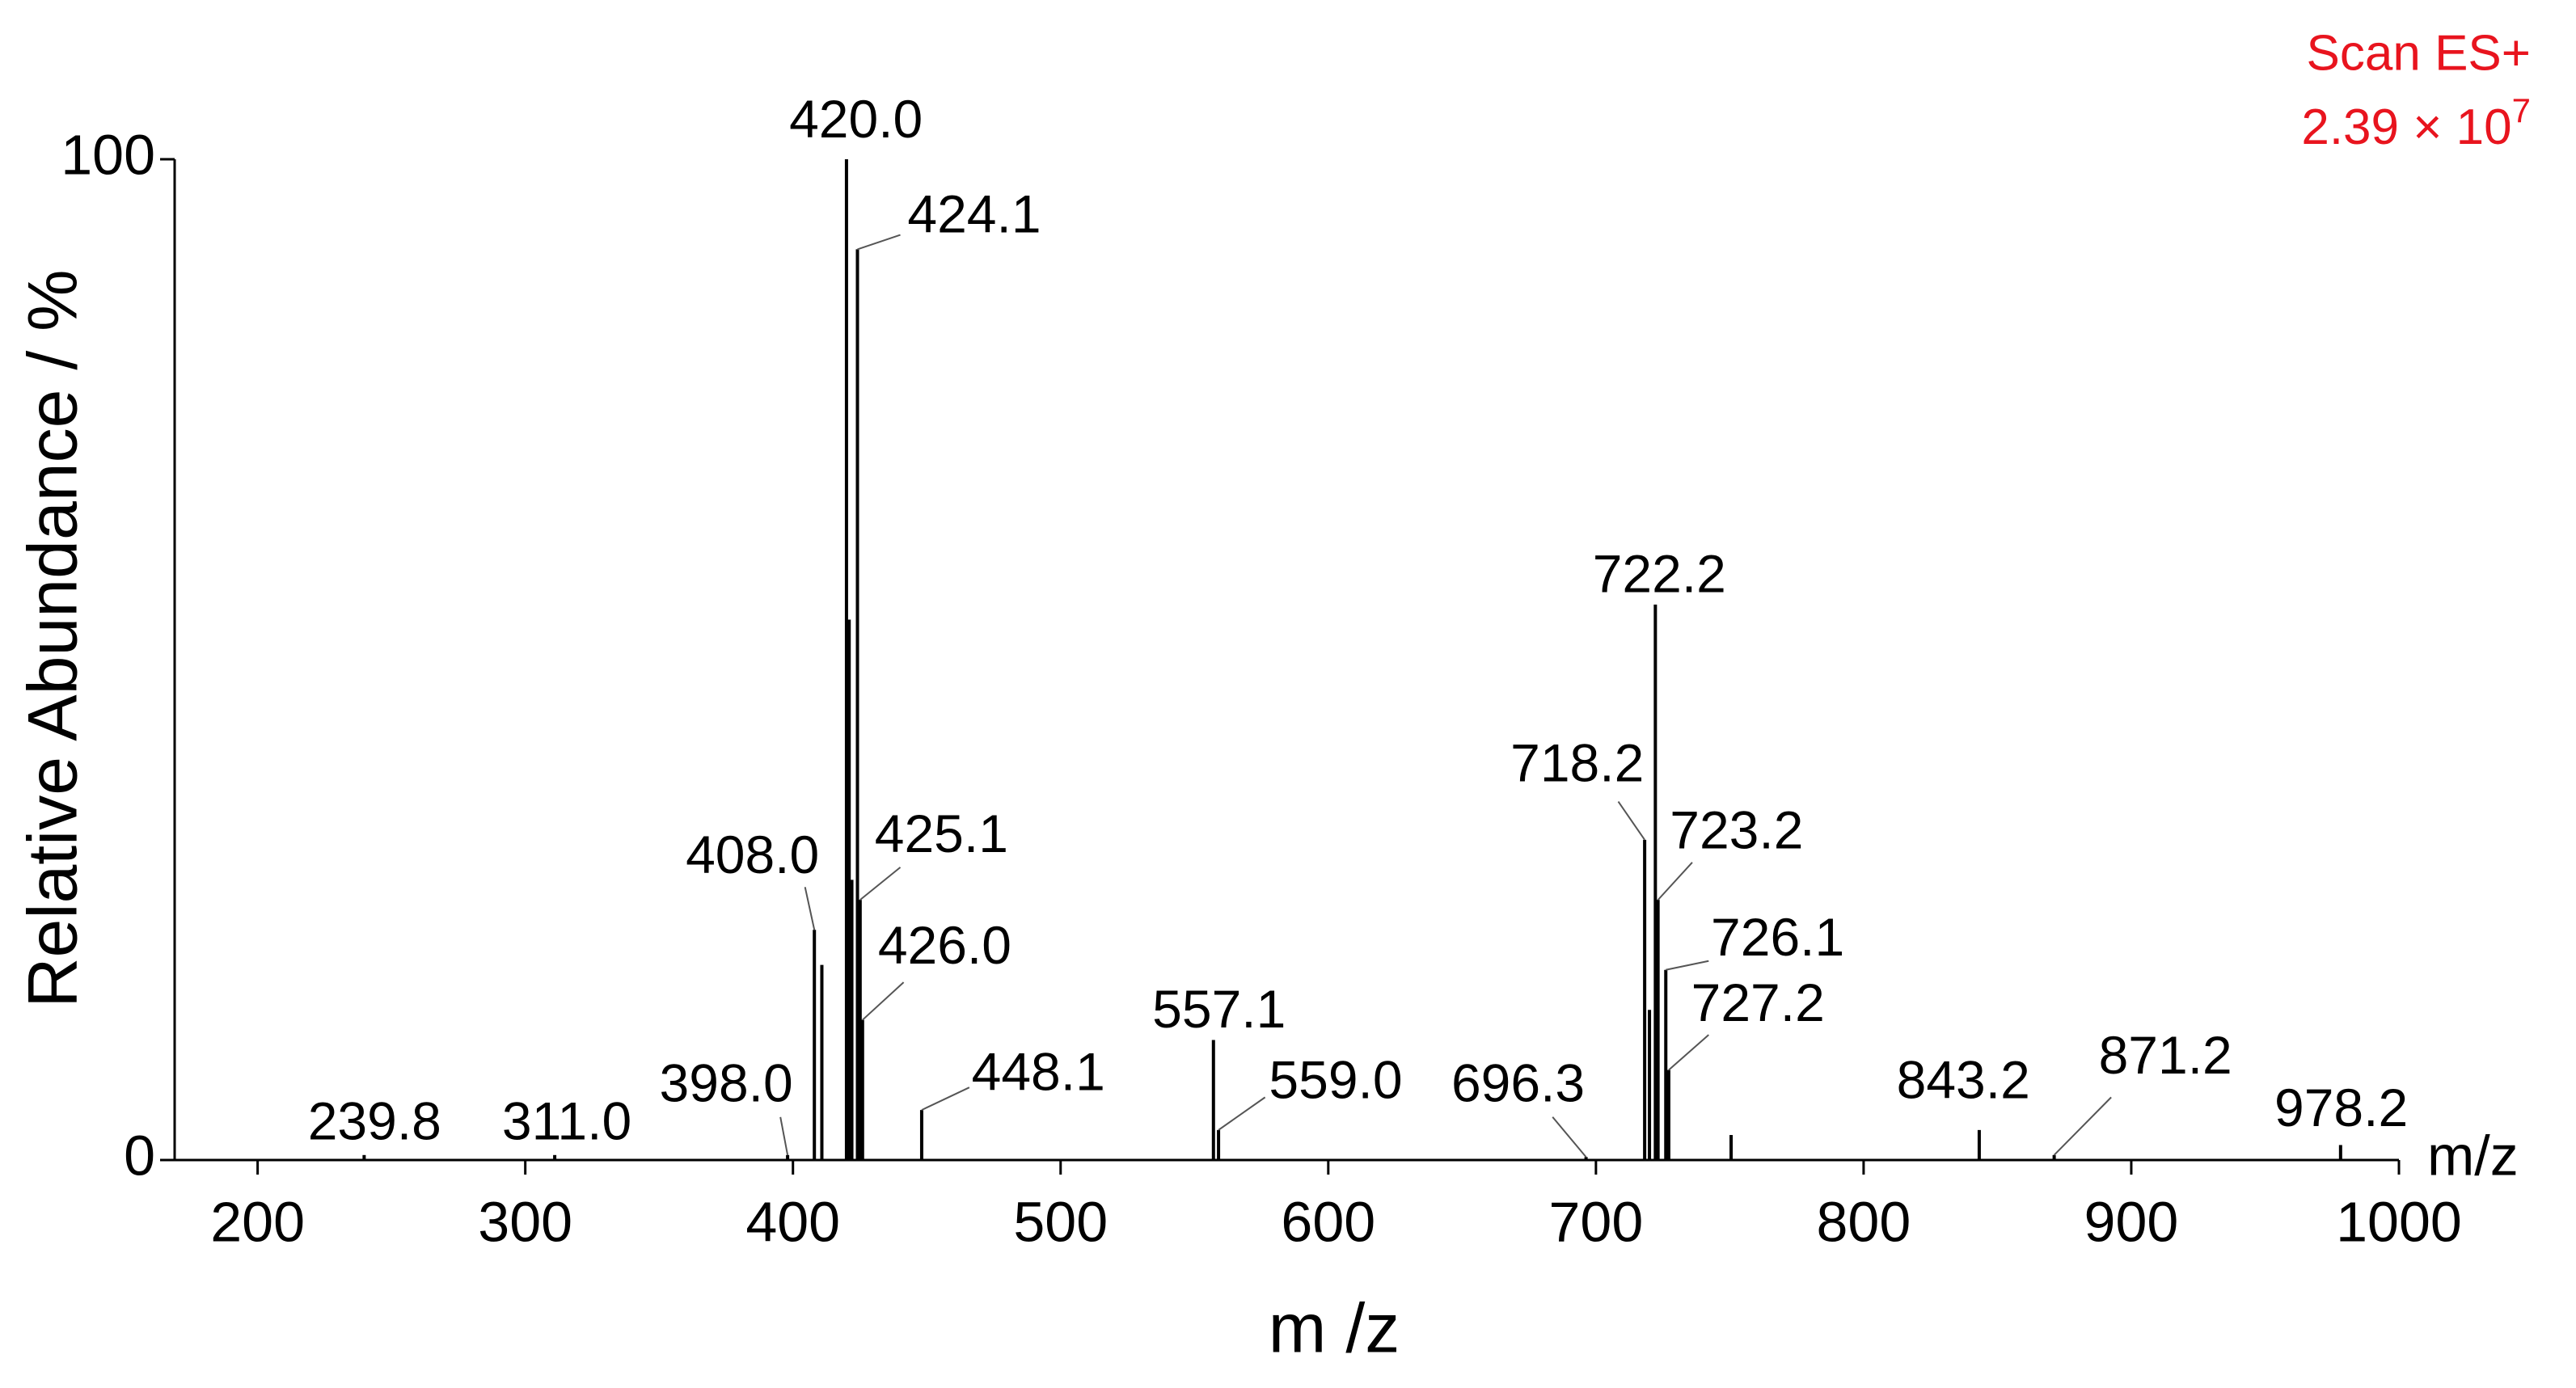 The image size is (2576, 1388). What do you see at coordinates (566, 1121) in the screenshot?
I see `peak-label: 311.0` at bounding box center [566, 1121].